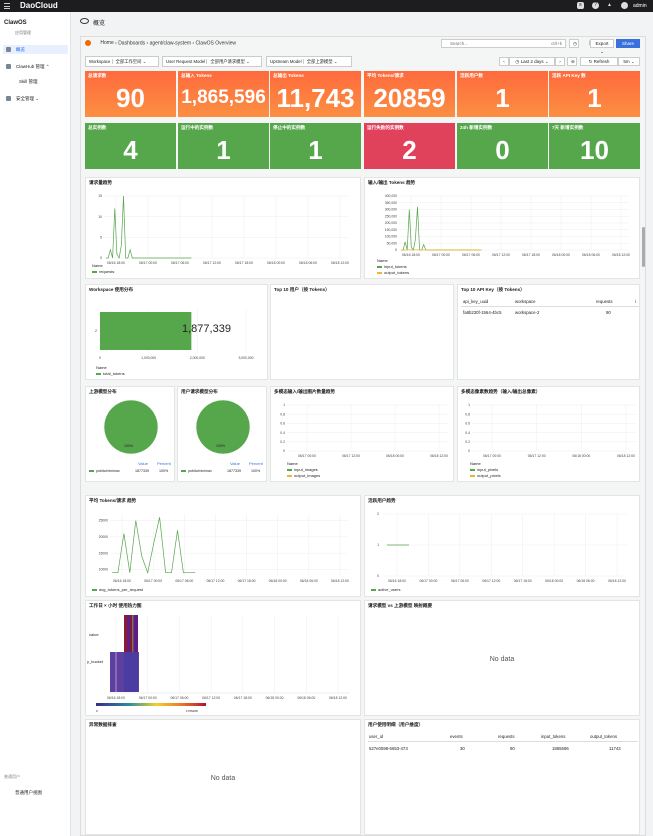 The height and width of the screenshot is (836, 653). Describe the element at coordinates (340, 581) in the screenshot. I see `x-tick-label: 06/18 12:00` at that location.